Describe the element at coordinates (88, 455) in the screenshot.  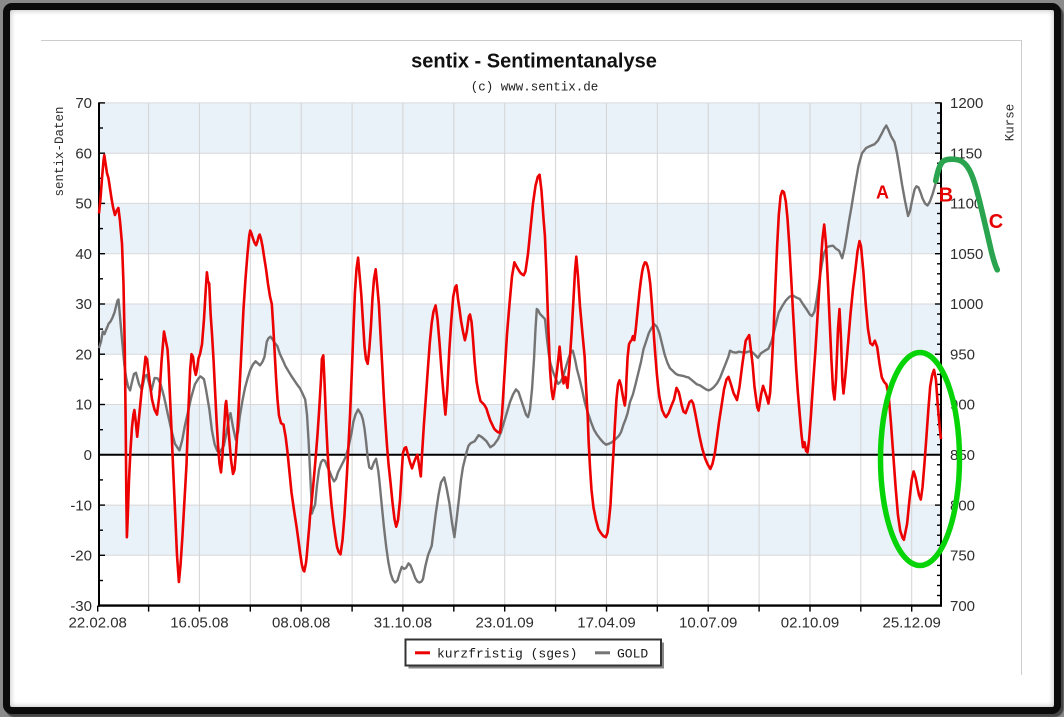
I see `svg-text: 0` at that location.